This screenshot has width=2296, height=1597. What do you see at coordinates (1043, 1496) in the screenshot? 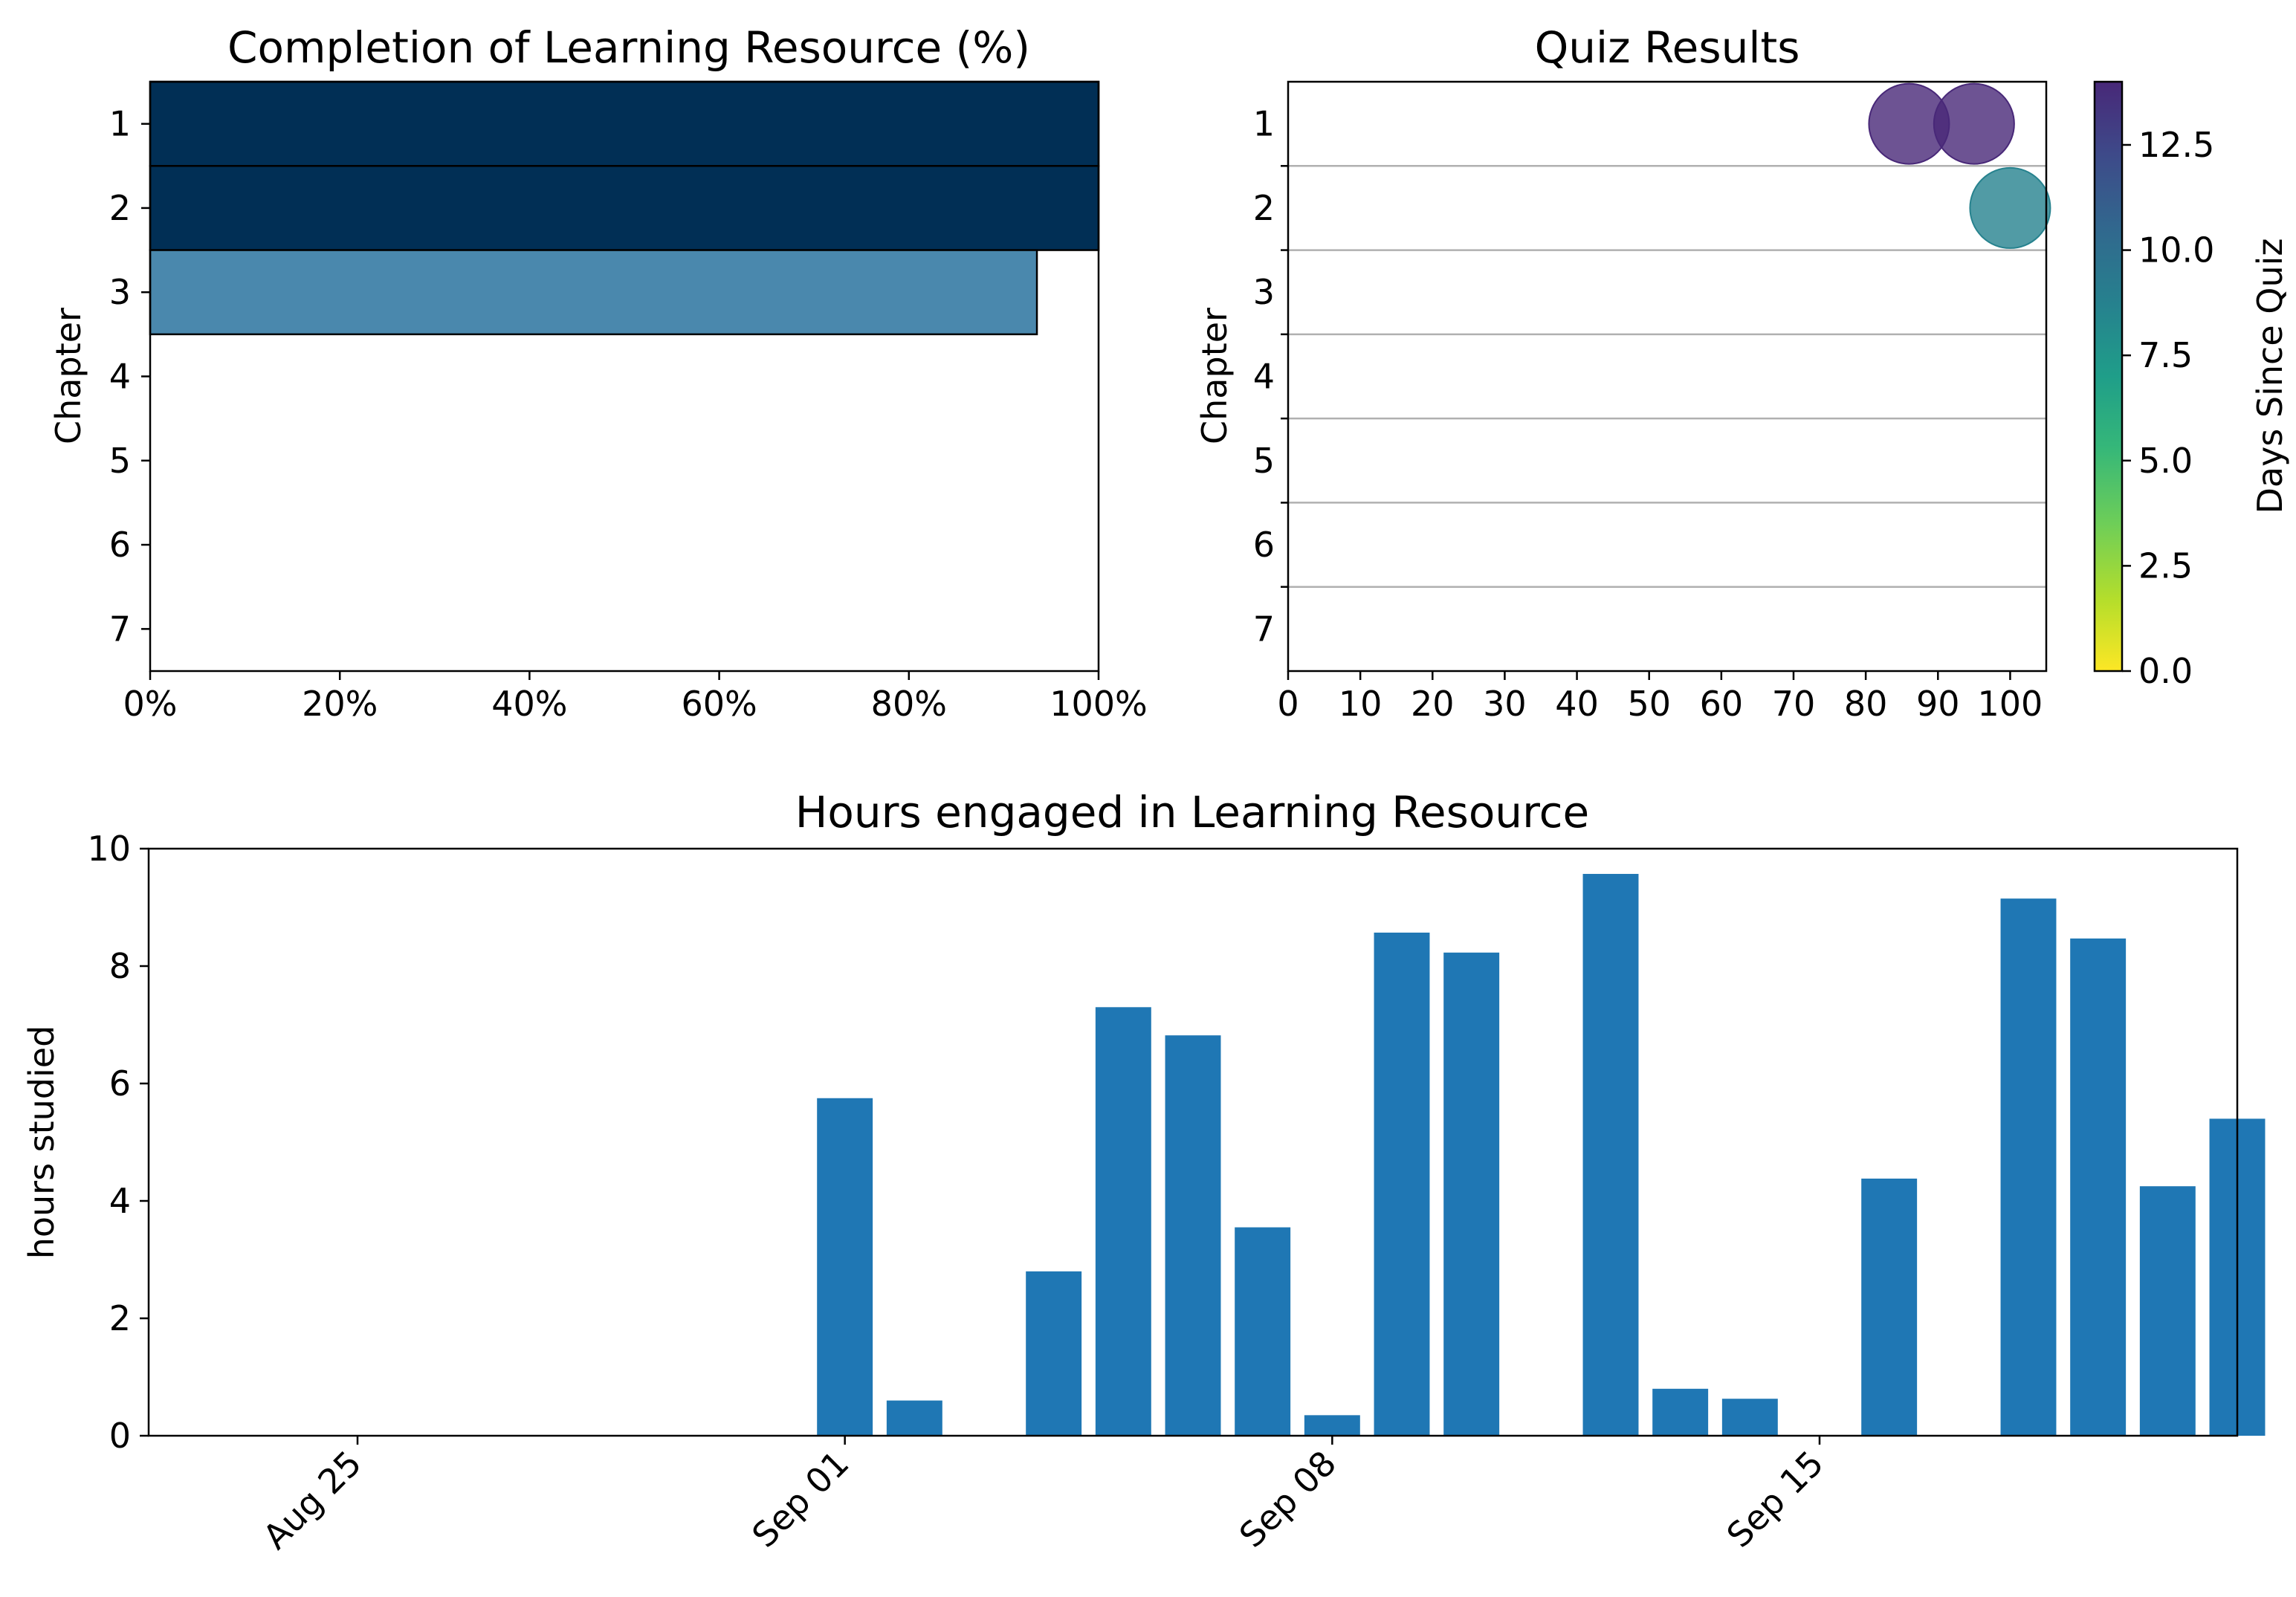
I see `hours-x-ticks: Aug 25 Sep 01 Sep 08 Sep 15` at bounding box center [1043, 1496].